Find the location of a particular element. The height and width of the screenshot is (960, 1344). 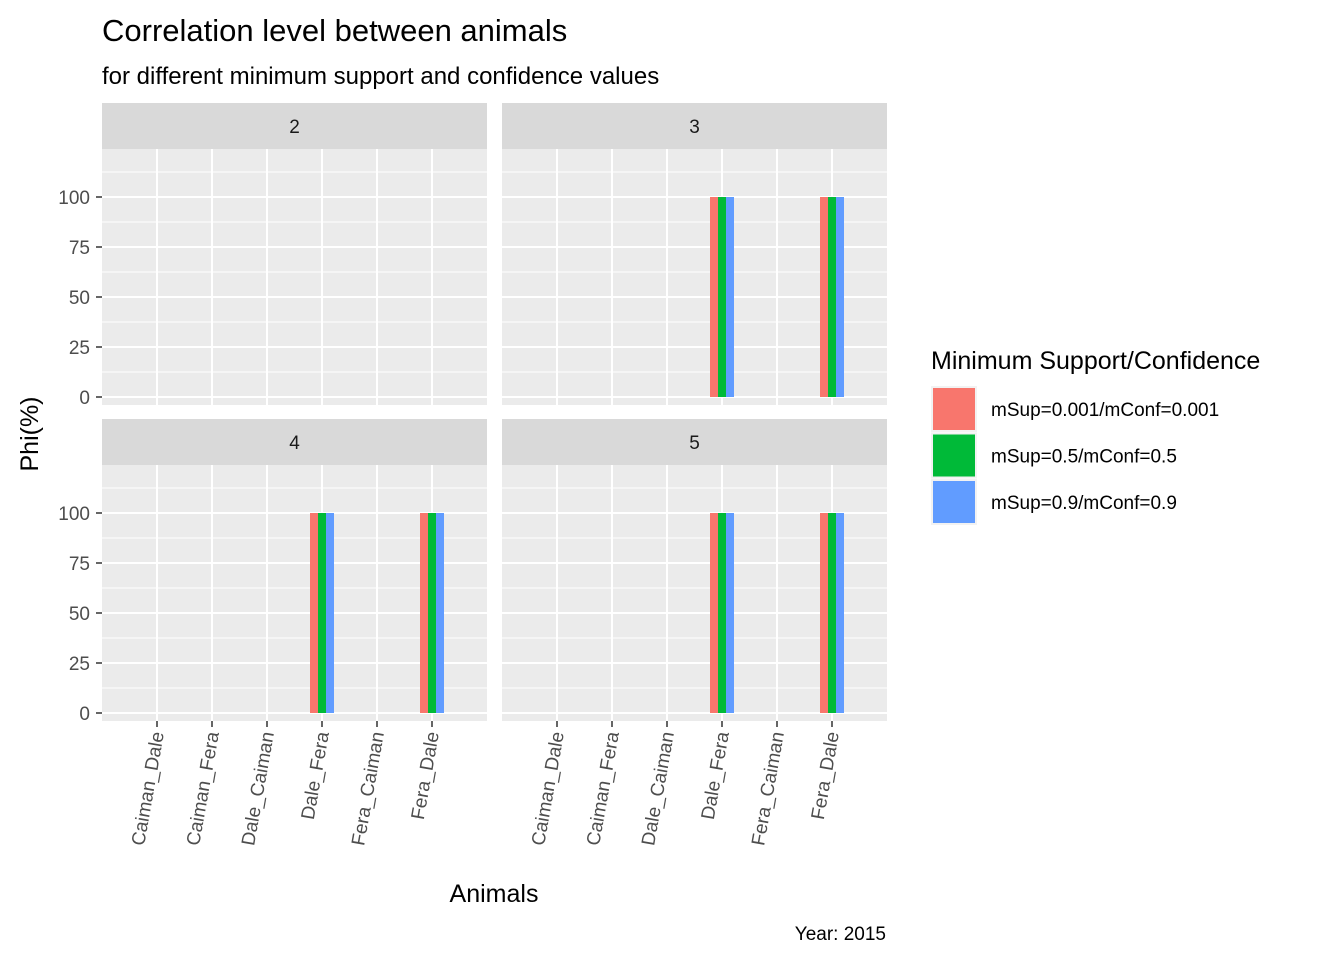

facet-strip-label: 5 is located at coordinates (694, 443).